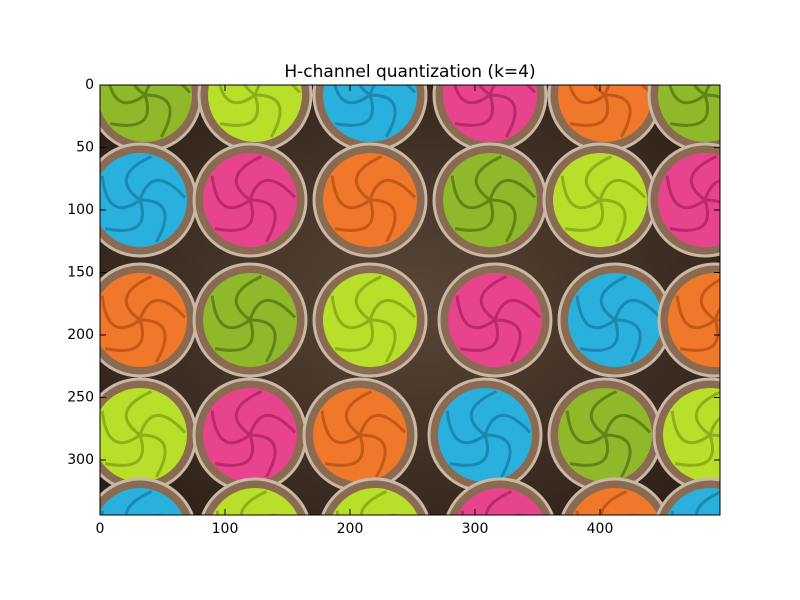  What do you see at coordinates (475, 529) in the screenshot?
I see `x-tick-label: 300` at bounding box center [475, 529].